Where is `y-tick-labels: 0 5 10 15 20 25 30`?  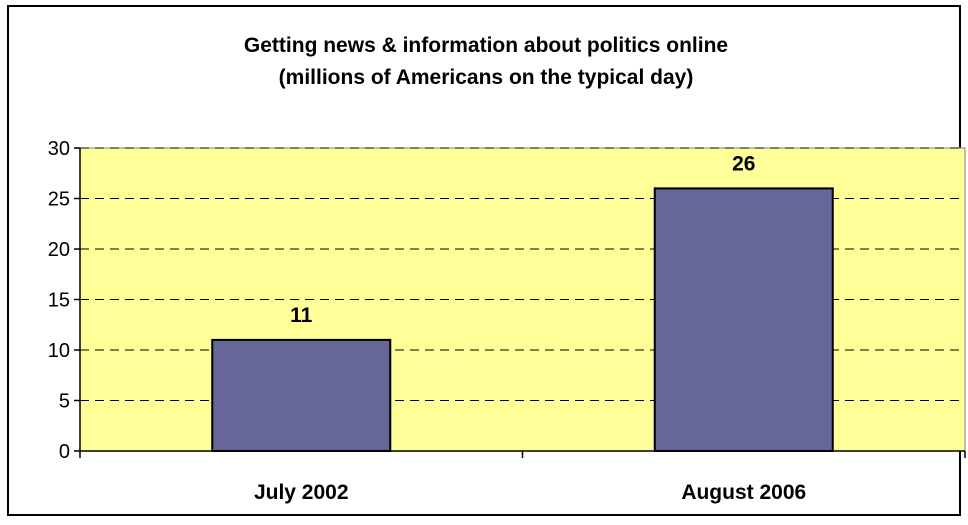
y-tick-labels: 0 5 10 15 20 25 30 is located at coordinates (59, 300).